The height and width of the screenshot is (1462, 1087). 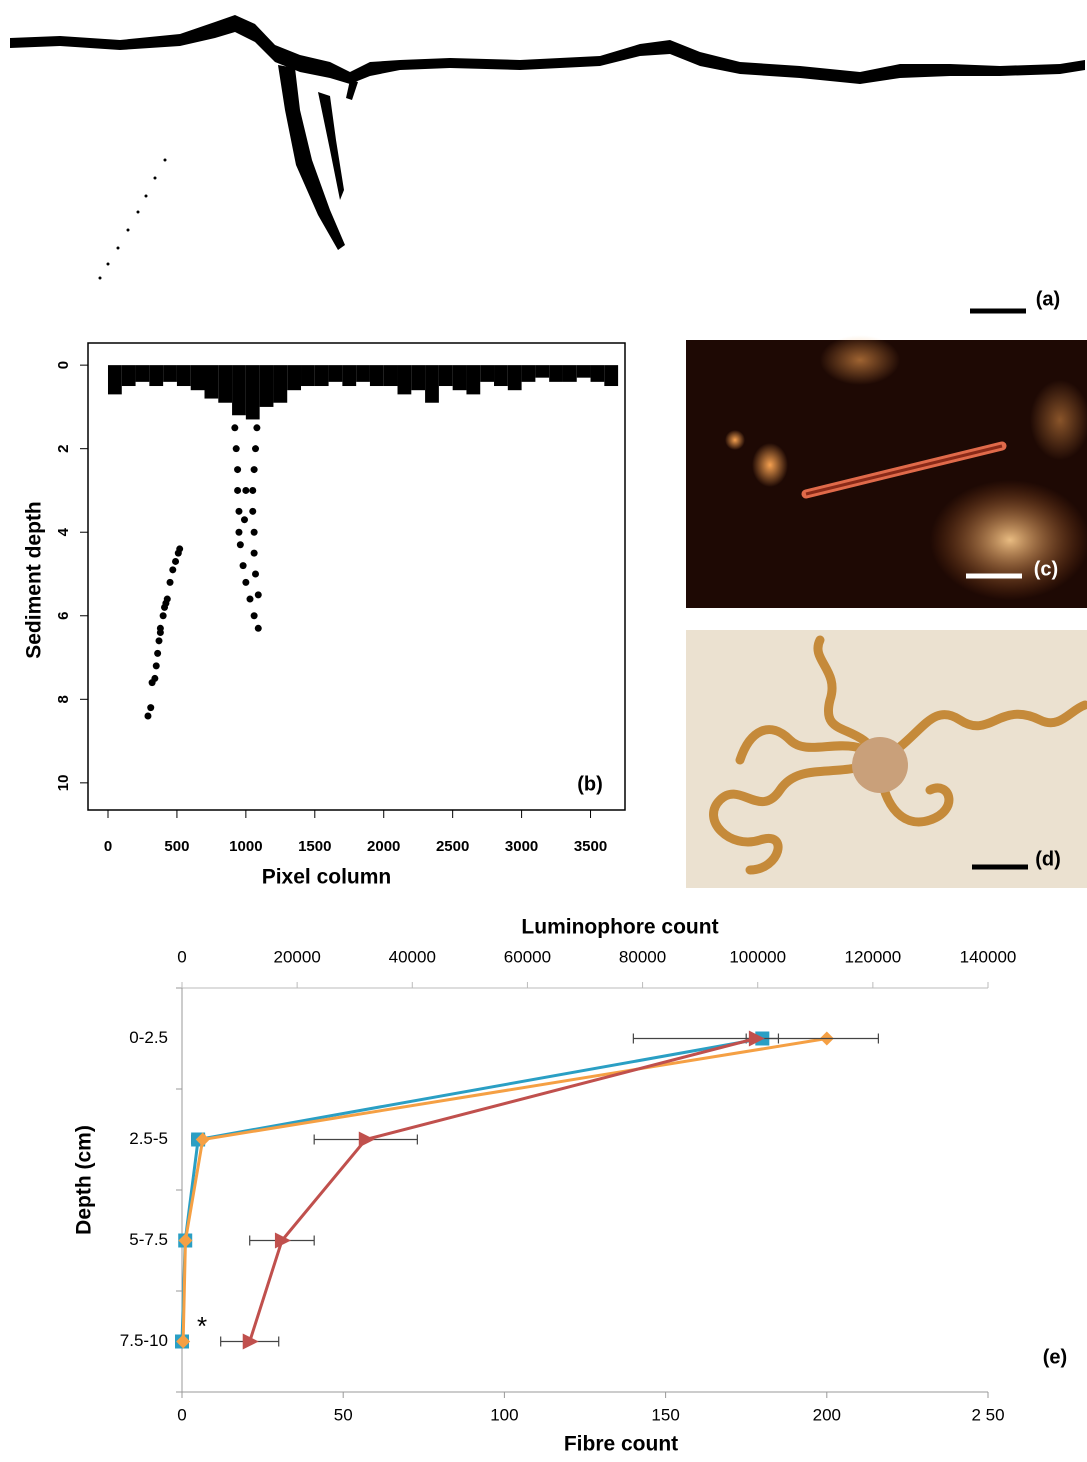 What do you see at coordinates (63, 531) in the screenshot?
I see `y-tick-label: 4` at bounding box center [63, 531].